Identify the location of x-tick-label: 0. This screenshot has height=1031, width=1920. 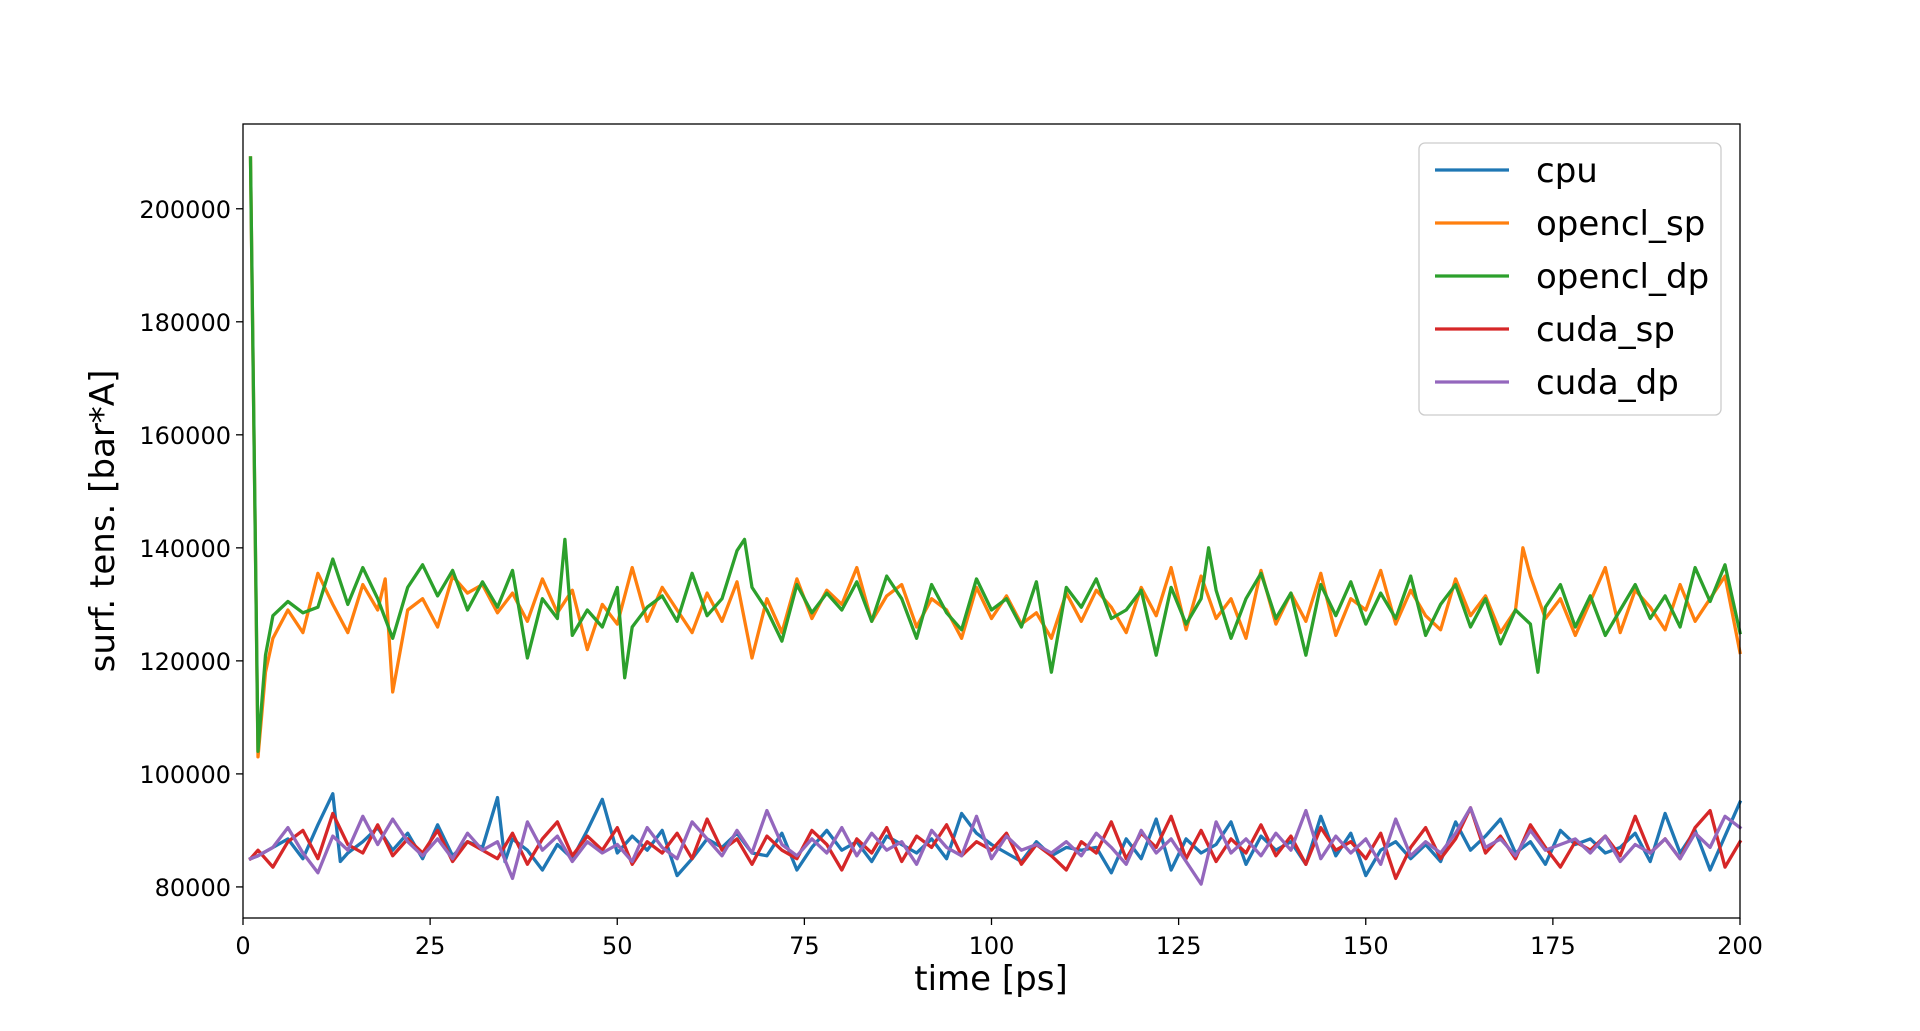
(242, 946).